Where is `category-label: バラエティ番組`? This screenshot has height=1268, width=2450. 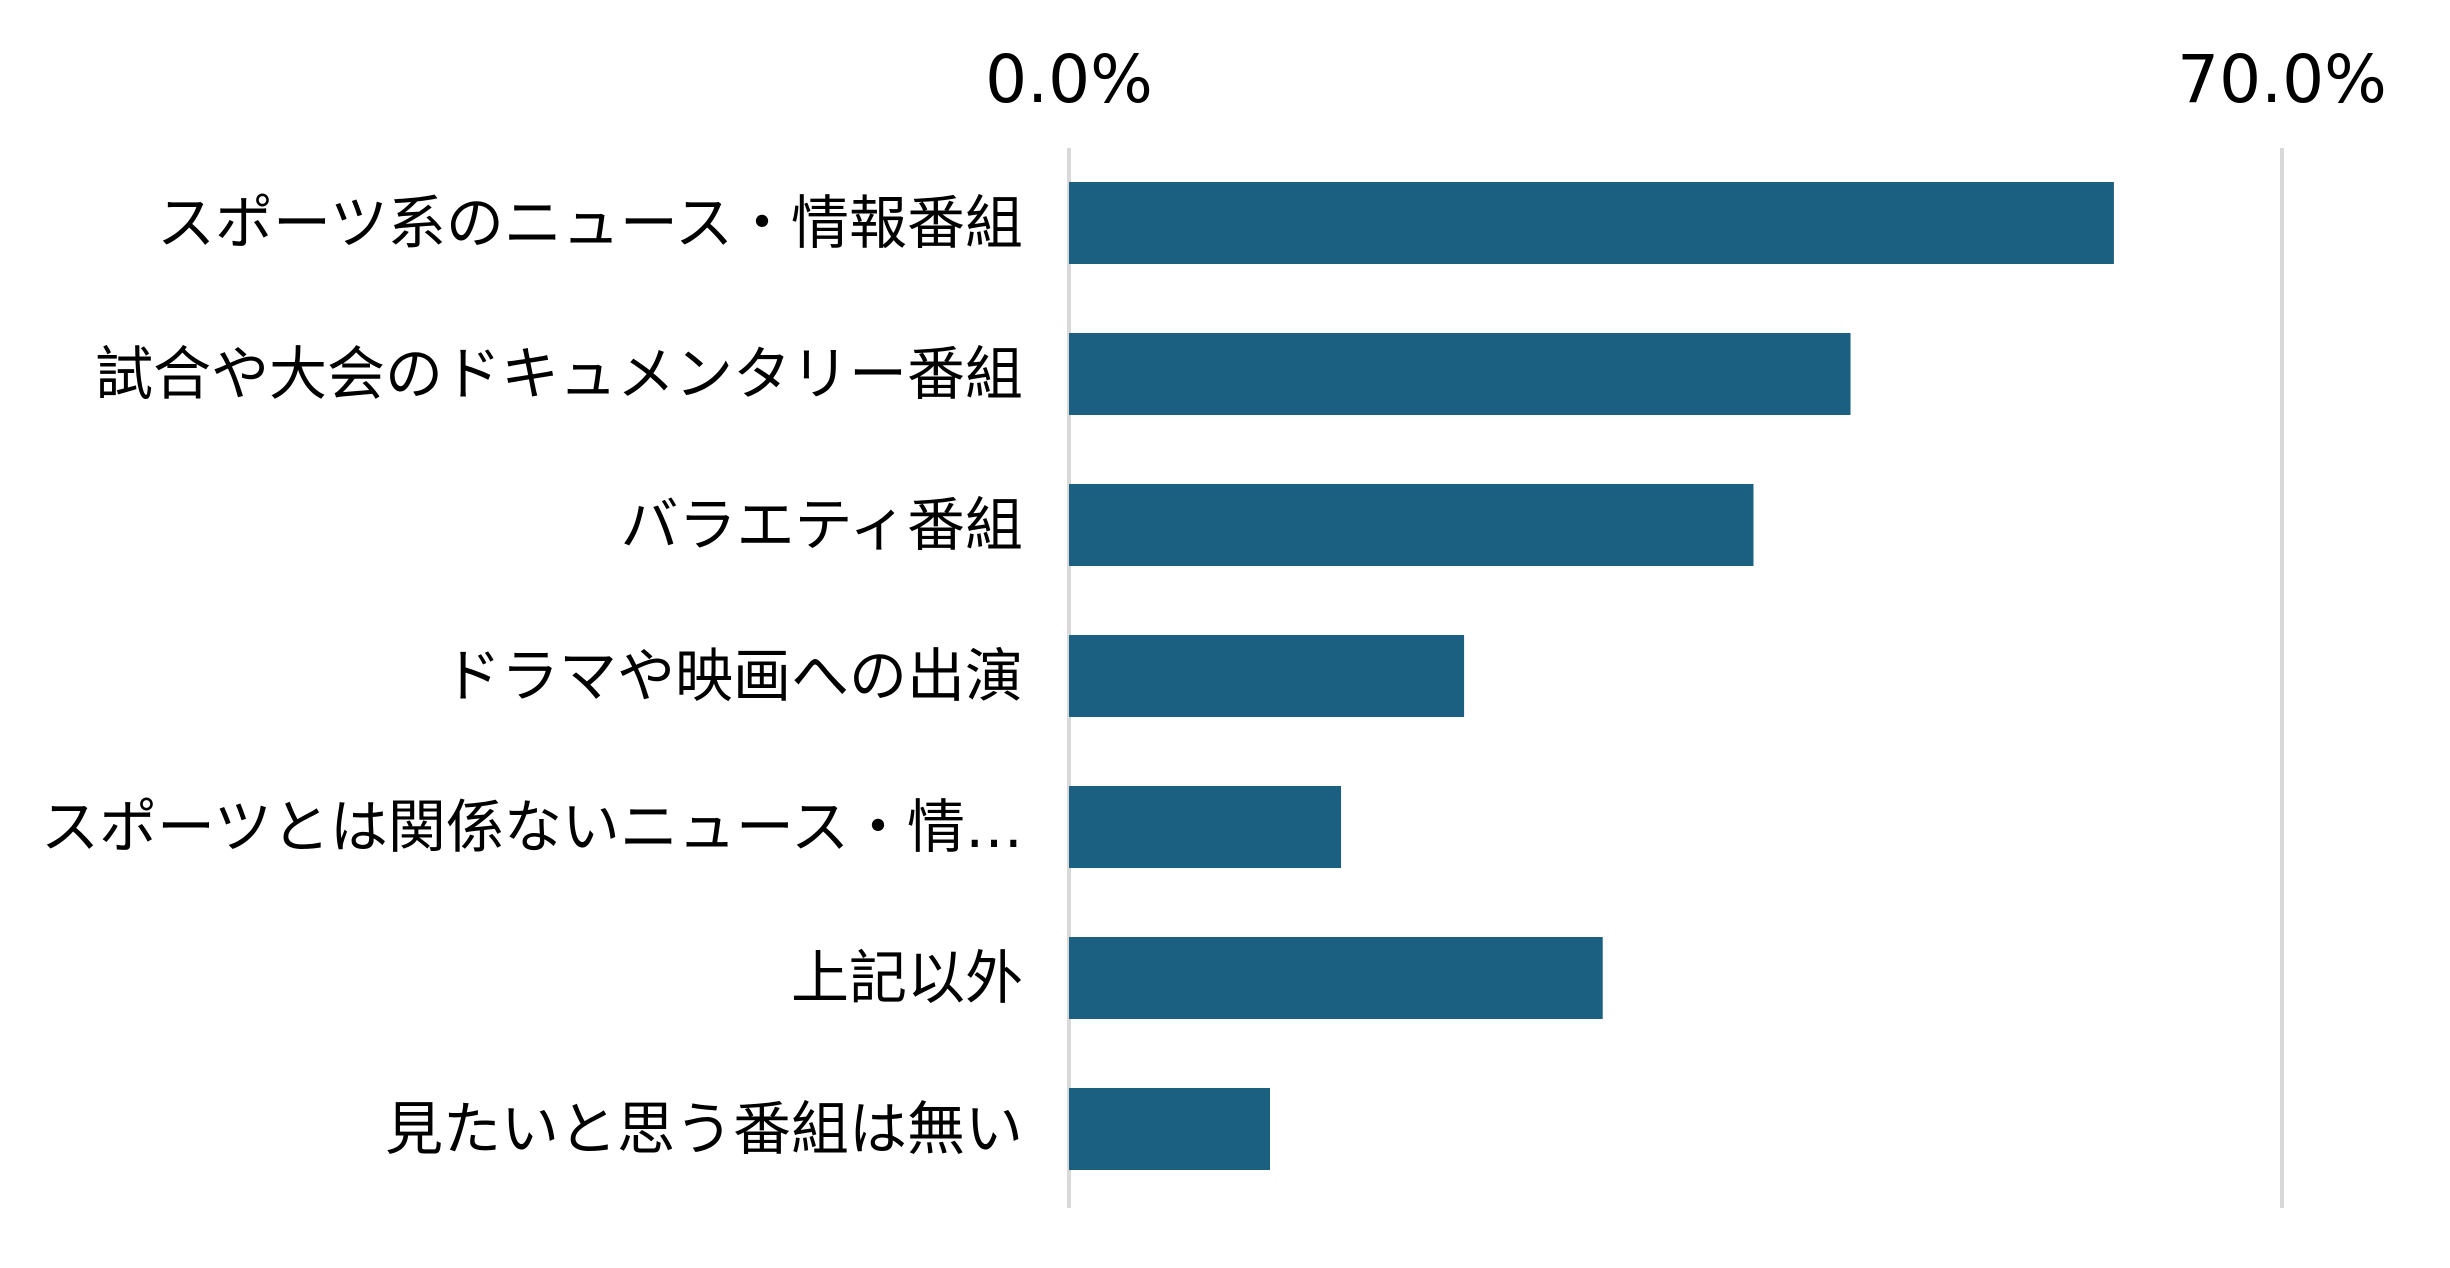 category-label: バラエティ番組 is located at coordinates (821, 525).